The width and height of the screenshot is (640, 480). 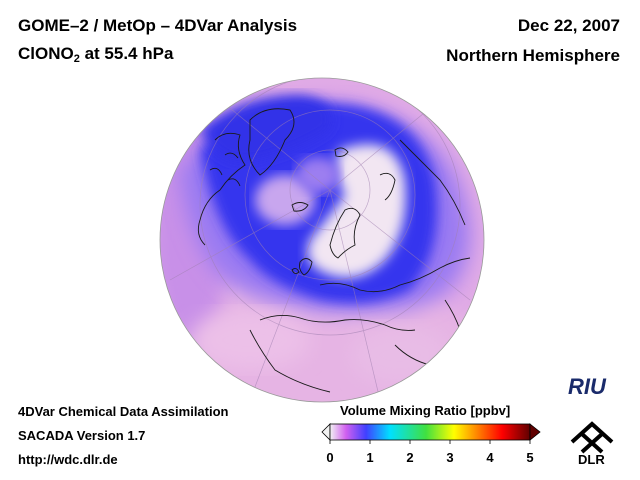 What do you see at coordinates (158, 25) in the screenshot?
I see `map-title: GOME–2 / MetOp – 4DVar Analysis` at bounding box center [158, 25].